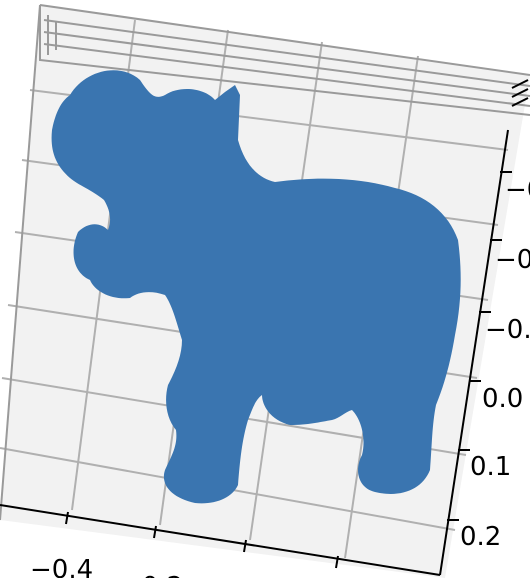  Describe the element at coordinates (502, 399) in the screenshot. I see `y-tick-label: 0.0` at that location.